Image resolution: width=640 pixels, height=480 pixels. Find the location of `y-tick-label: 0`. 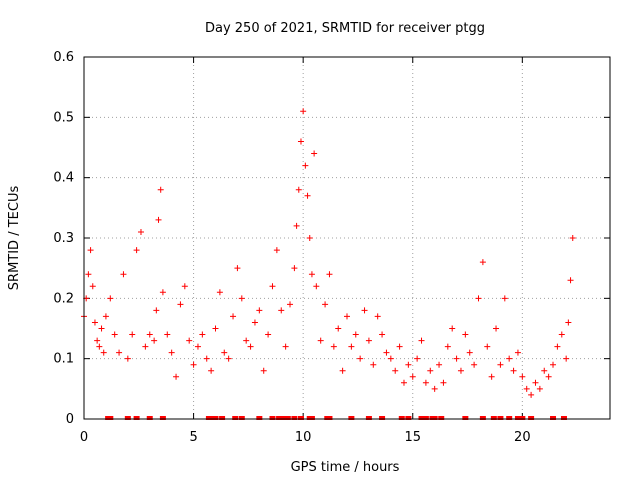

y-tick-label: 0 is located at coordinates (70, 419).